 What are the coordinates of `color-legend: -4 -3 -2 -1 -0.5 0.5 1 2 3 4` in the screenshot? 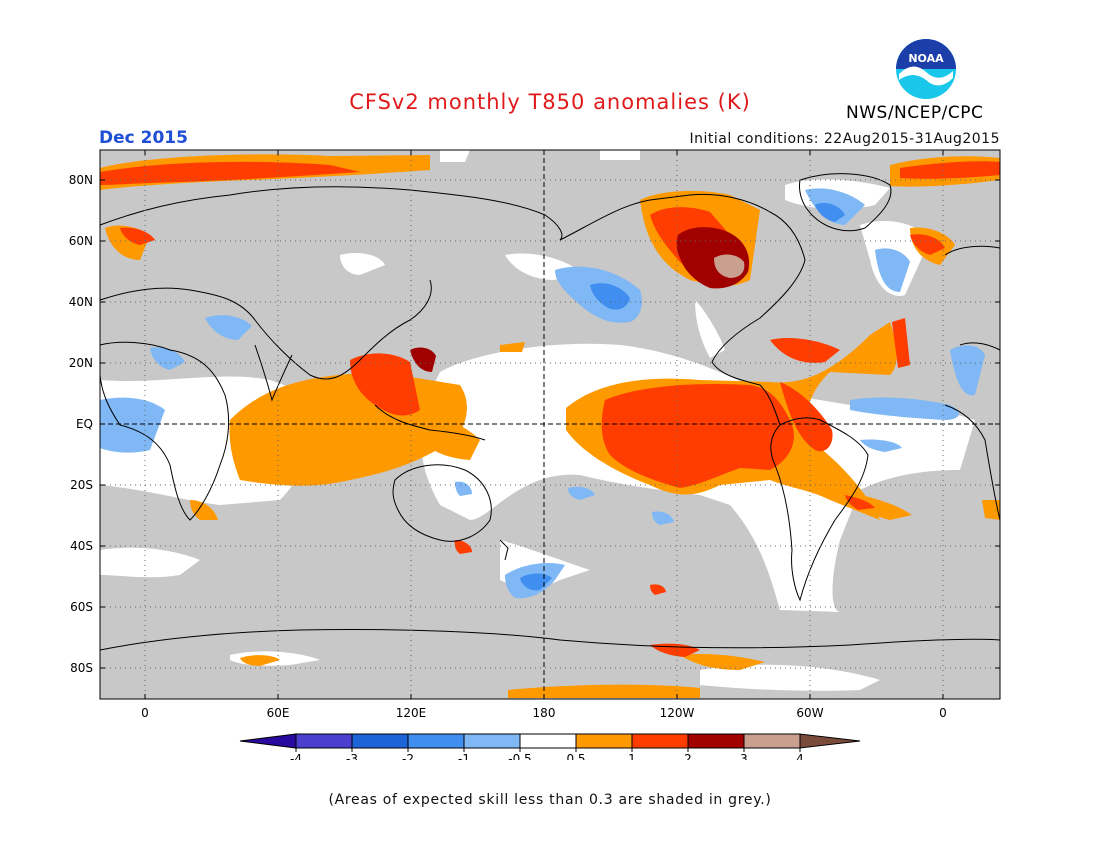 It's located at (550, 746).